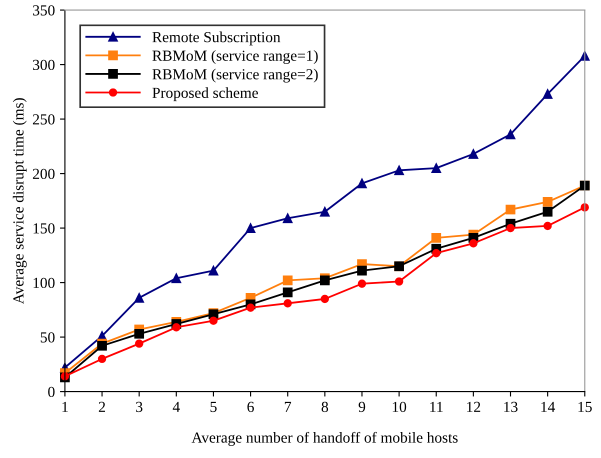  What do you see at coordinates (44, 228) in the screenshot?
I see `y-tick-label: 150` at bounding box center [44, 228].